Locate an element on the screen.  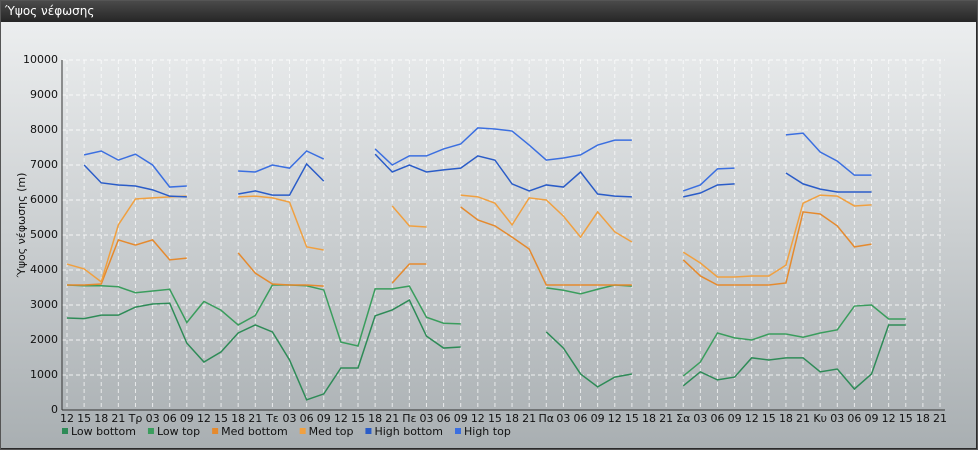
x-tick-label: Πε is located at coordinates (409, 418).